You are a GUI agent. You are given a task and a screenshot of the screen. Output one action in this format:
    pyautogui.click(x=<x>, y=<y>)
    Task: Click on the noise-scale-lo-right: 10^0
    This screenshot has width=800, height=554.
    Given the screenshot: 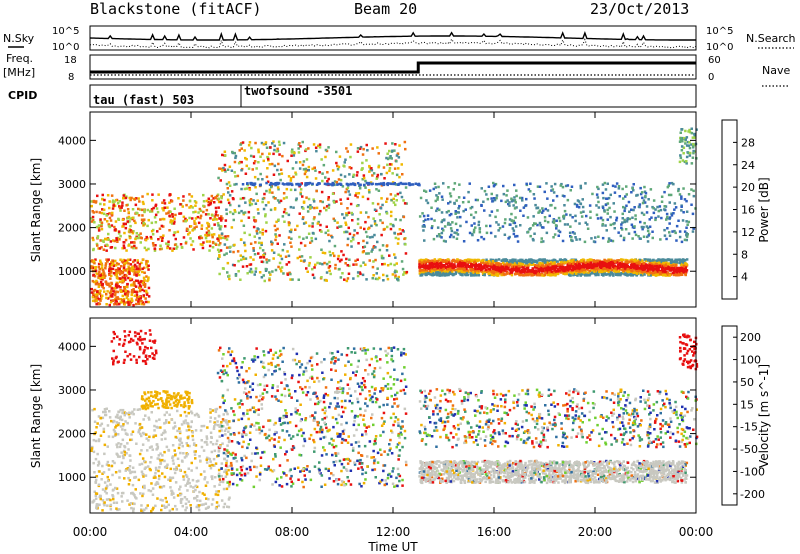 What is the action you would take?
    pyautogui.click(x=719, y=47)
    